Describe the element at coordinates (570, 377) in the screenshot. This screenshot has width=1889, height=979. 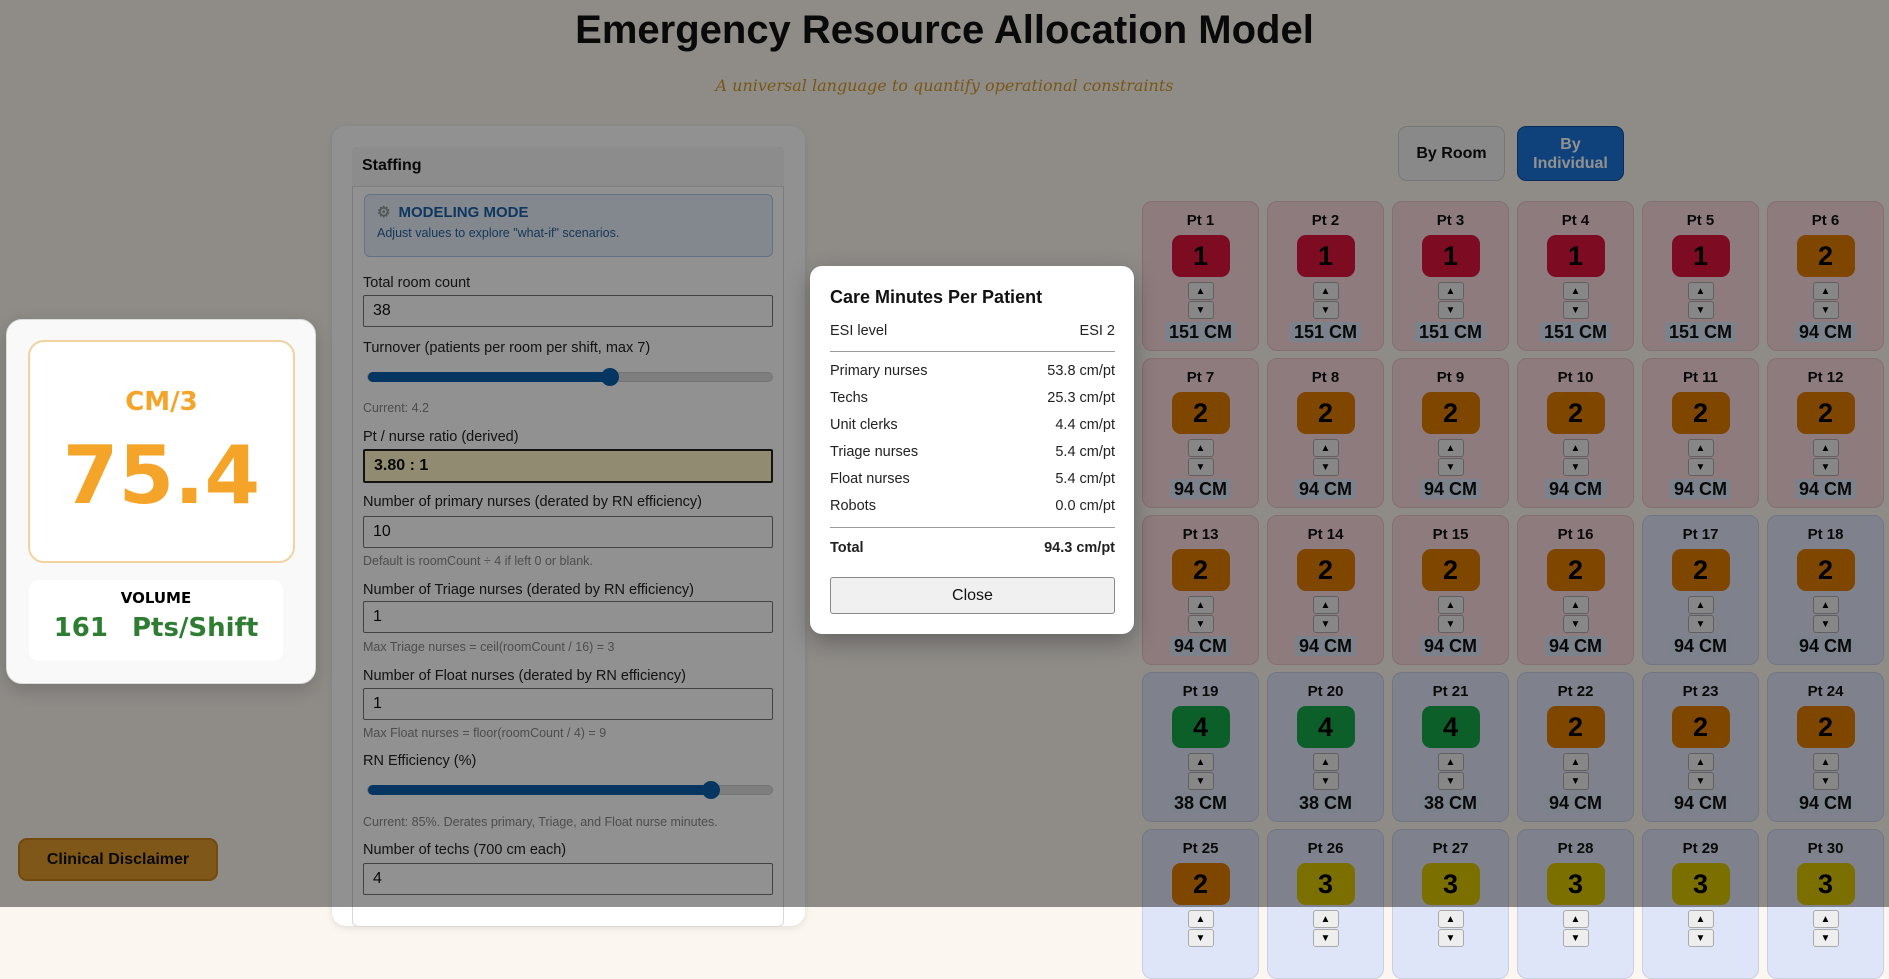
I see `turnover-slider` at that location.